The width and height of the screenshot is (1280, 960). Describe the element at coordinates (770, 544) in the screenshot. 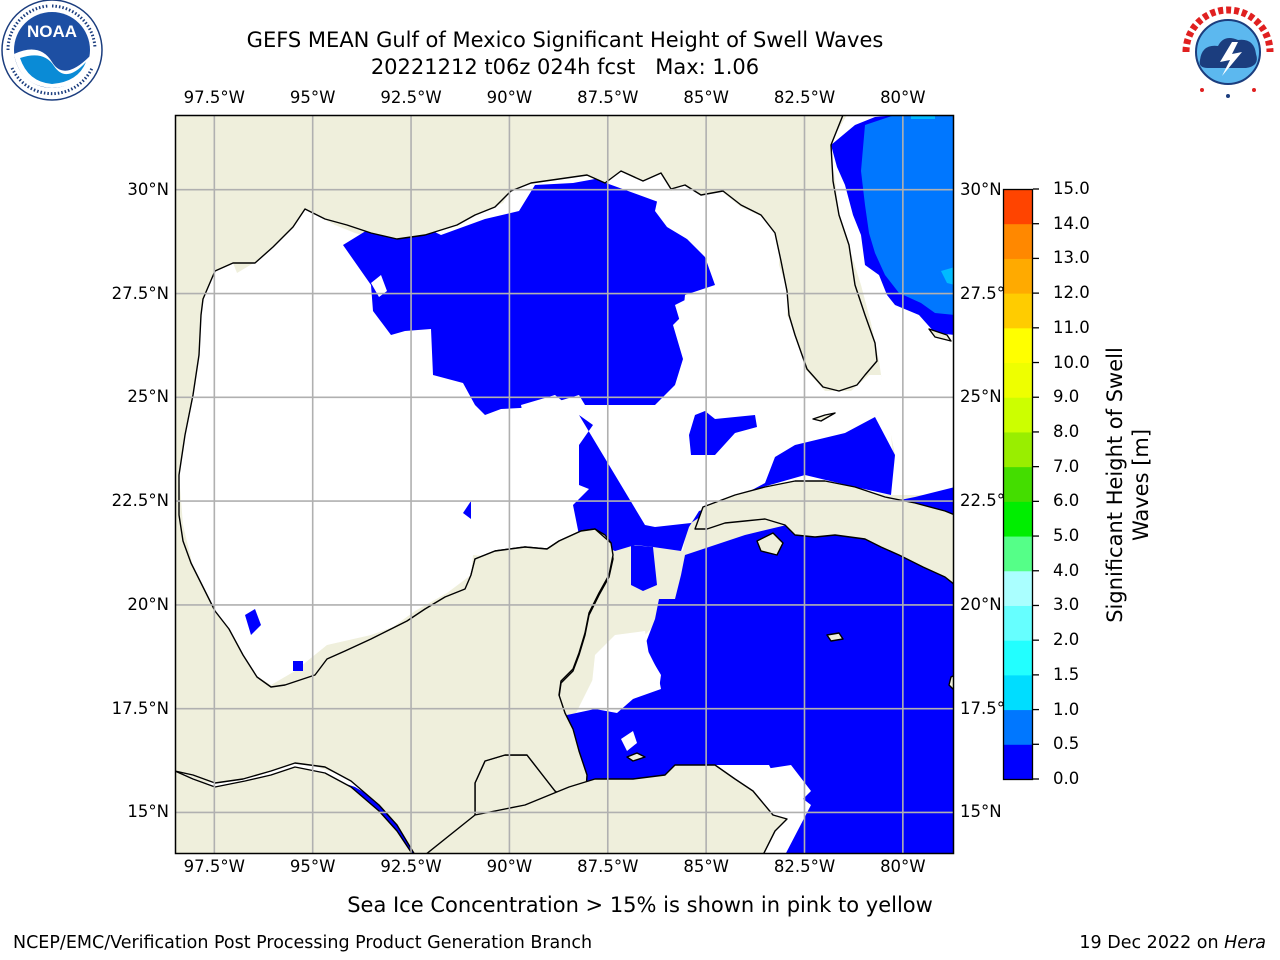

I see `isla-de-la-juventud` at that location.